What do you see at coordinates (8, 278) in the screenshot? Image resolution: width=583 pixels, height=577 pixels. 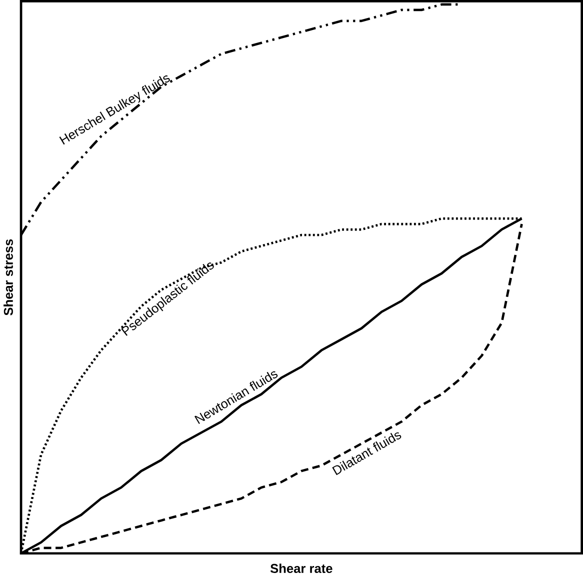 I see `y-axis-title: Shear stress` at bounding box center [8, 278].